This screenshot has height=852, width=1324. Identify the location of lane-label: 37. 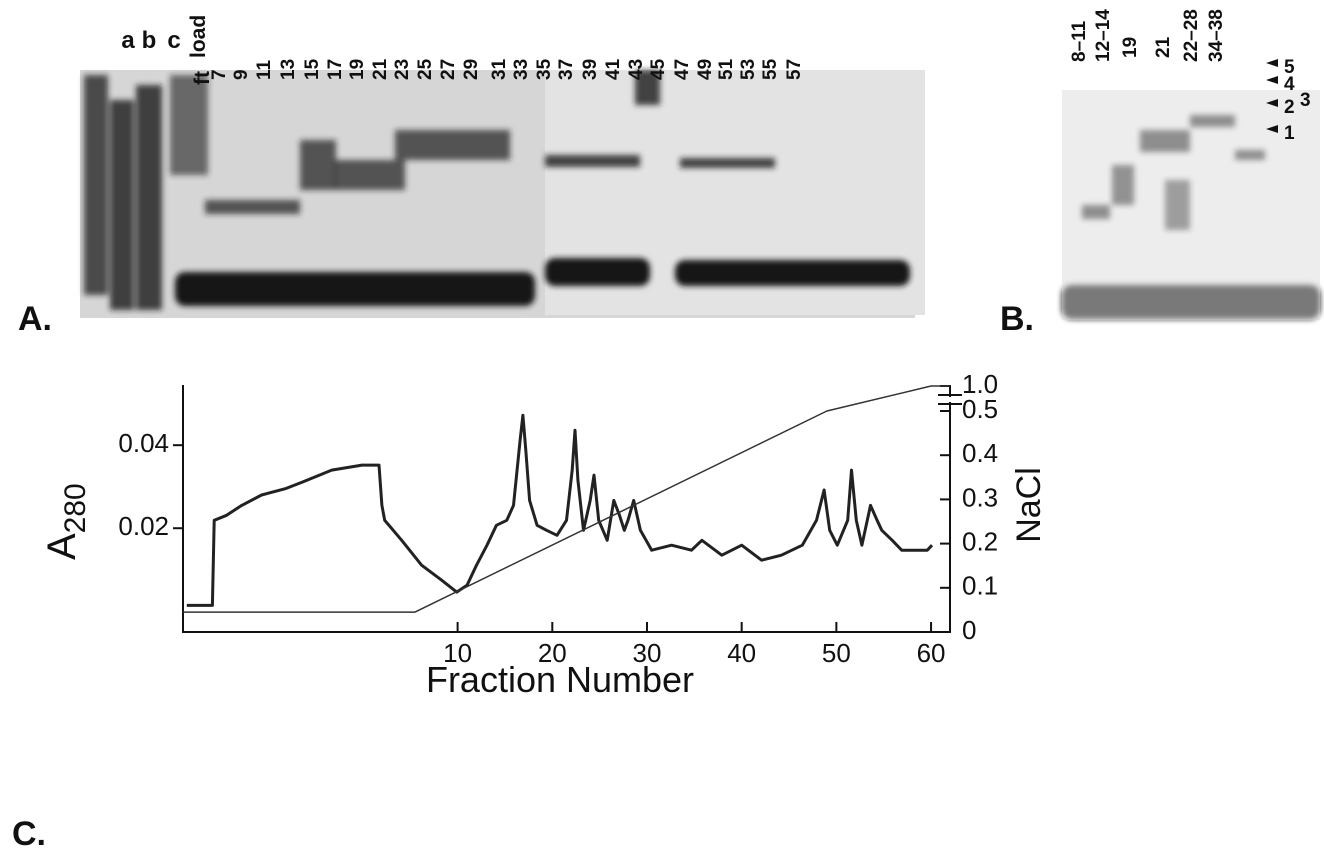
(566, 69).